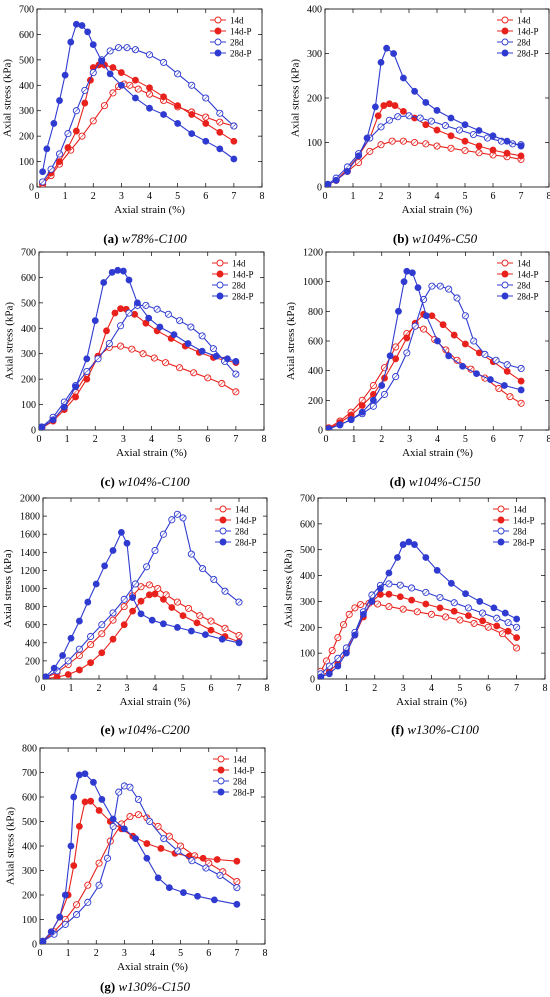 The width and height of the screenshot is (550, 997). Describe the element at coordinates (239, 286) in the screenshot. I see `legend-entry: 28d` at that location.